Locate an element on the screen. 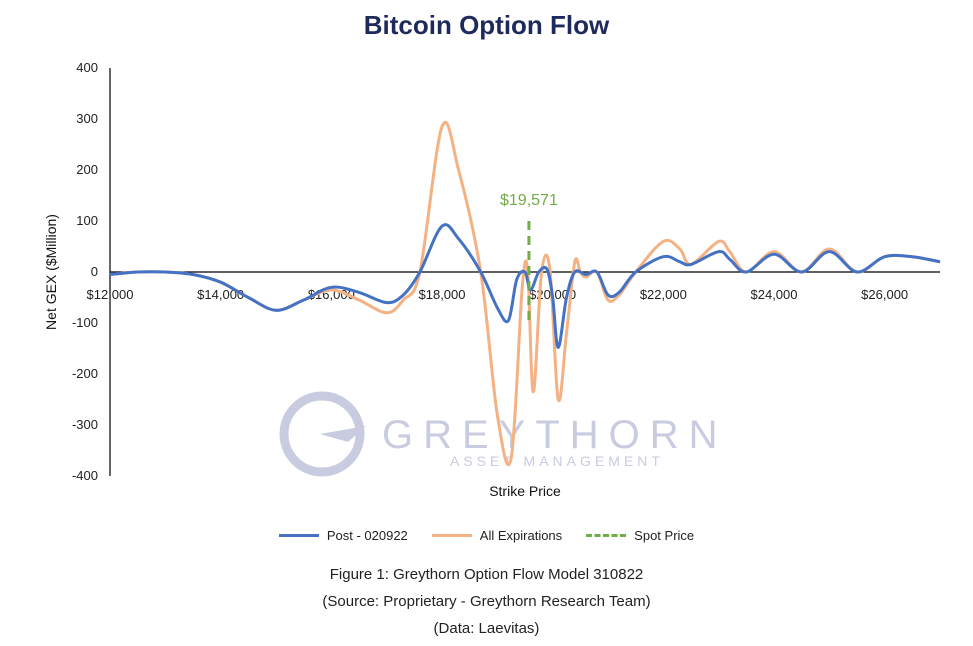 Image resolution: width=973 pixels, height=646 pixels. chart-title: Bitcoin Option Flow is located at coordinates (486, 25).